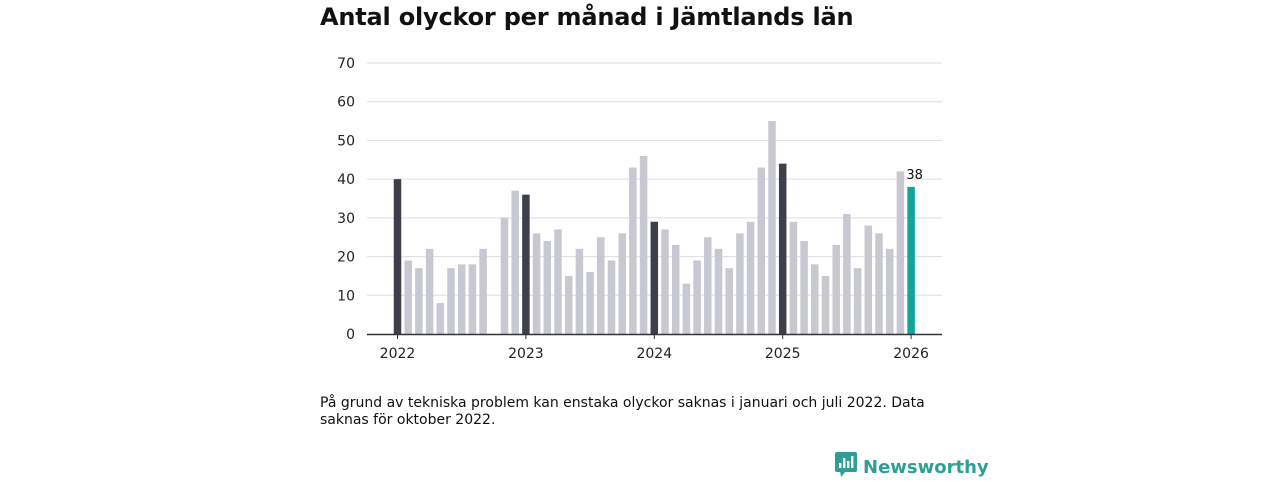 The image size is (1280, 482). What do you see at coordinates (346, 103) in the screenshot?
I see `y-tick-label: 60` at bounding box center [346, 103].